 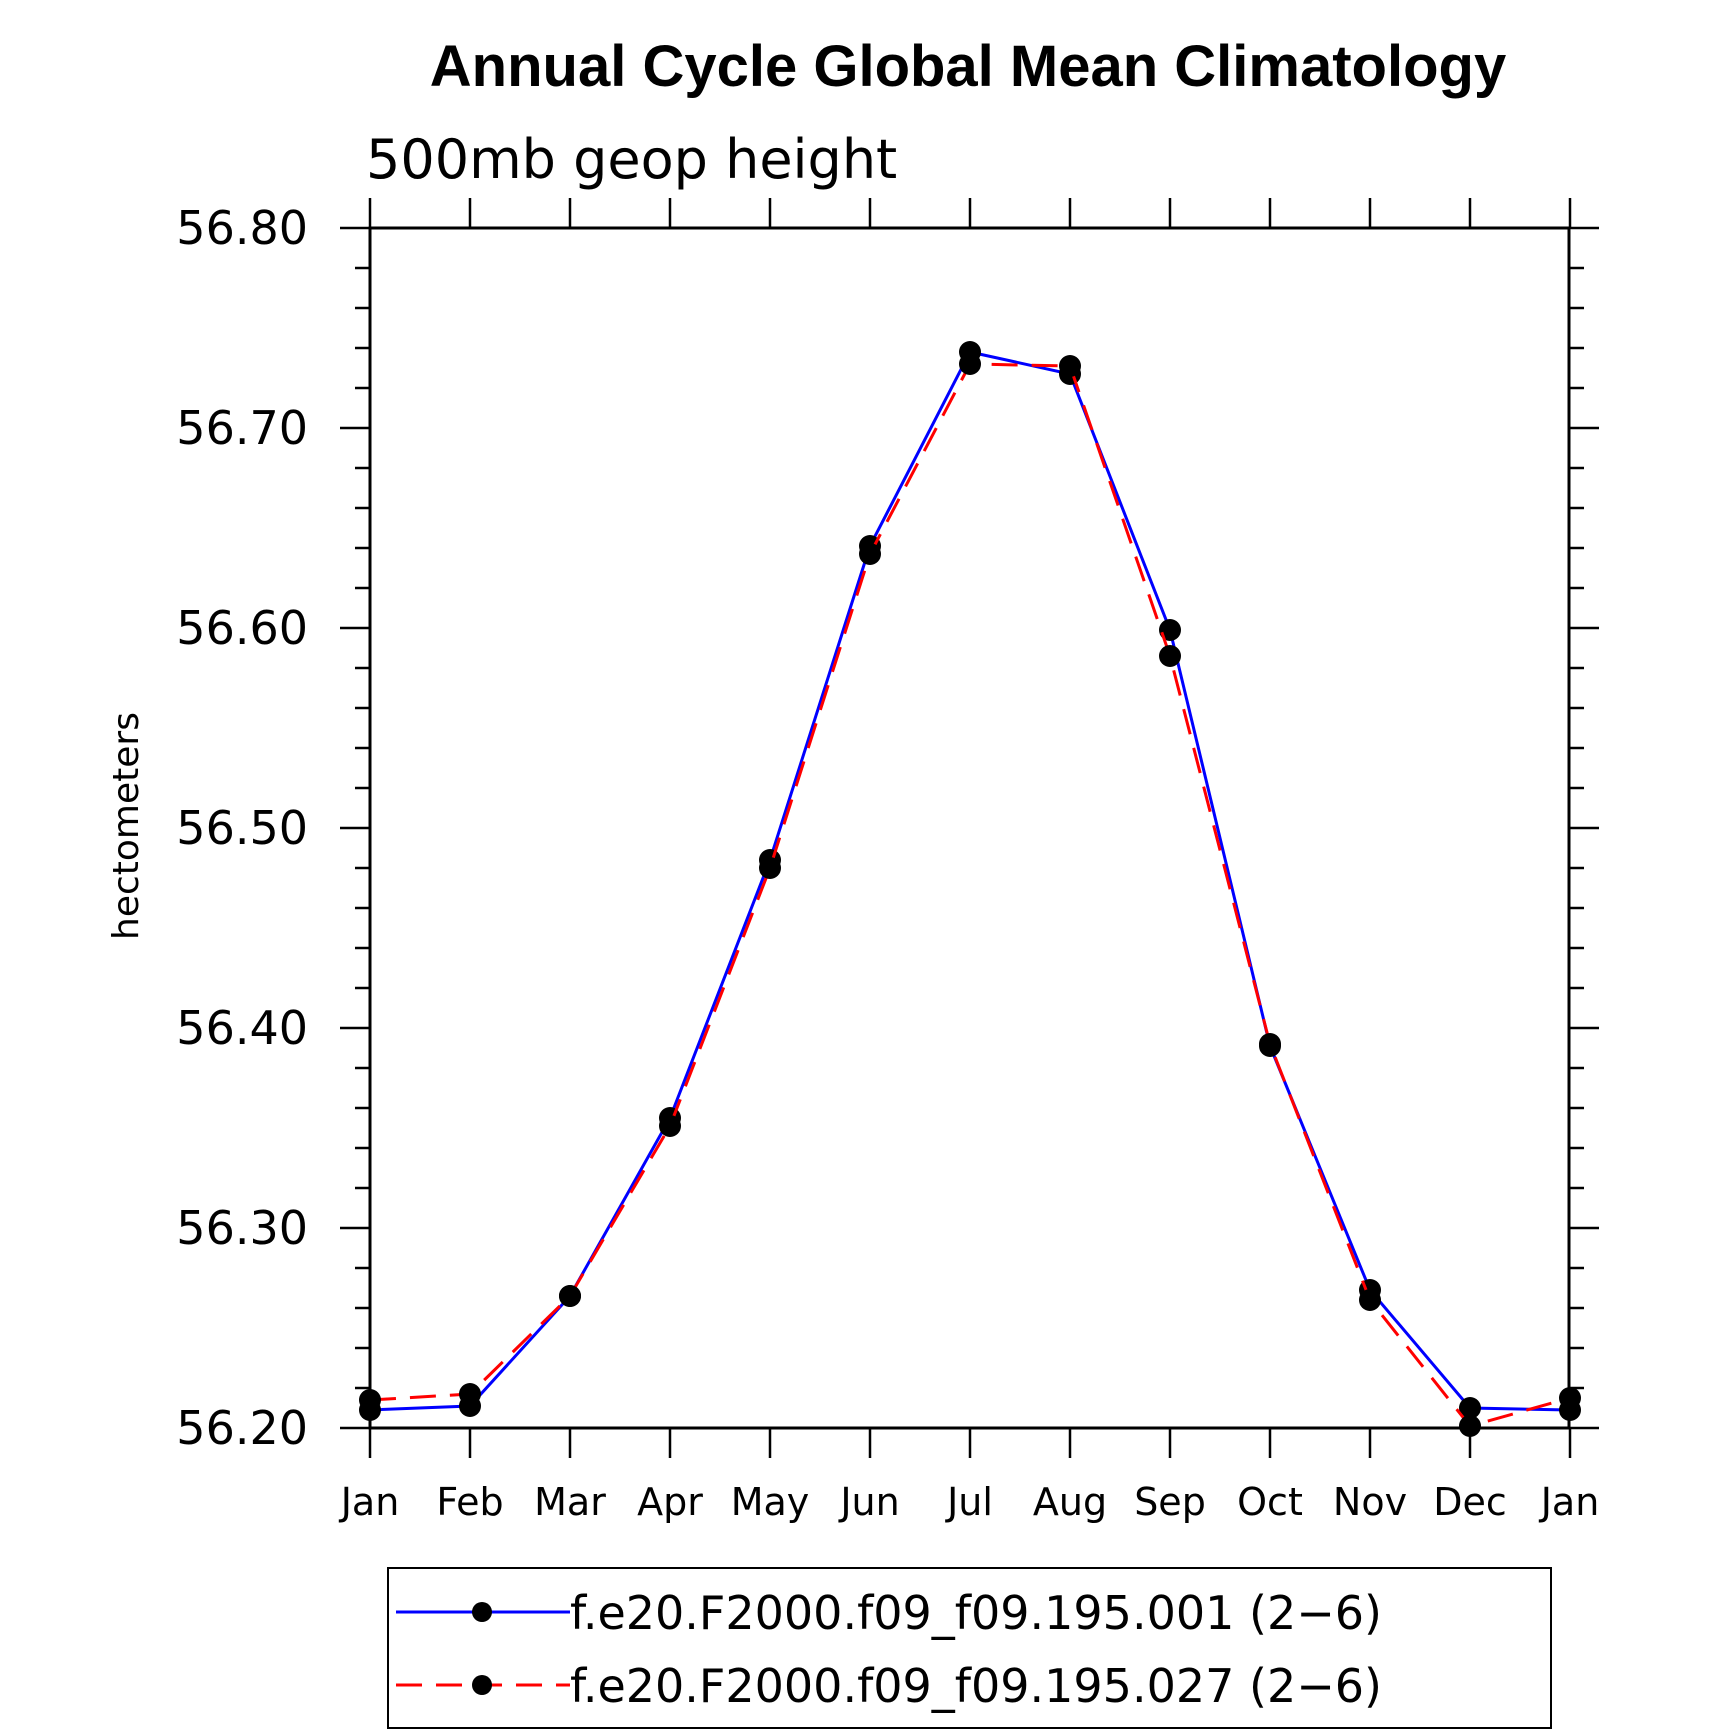 What do you see at coordinates (242, 628) in the screenshot?
I see `y-tick-label: 56.60` at bounding box center [242, 628].